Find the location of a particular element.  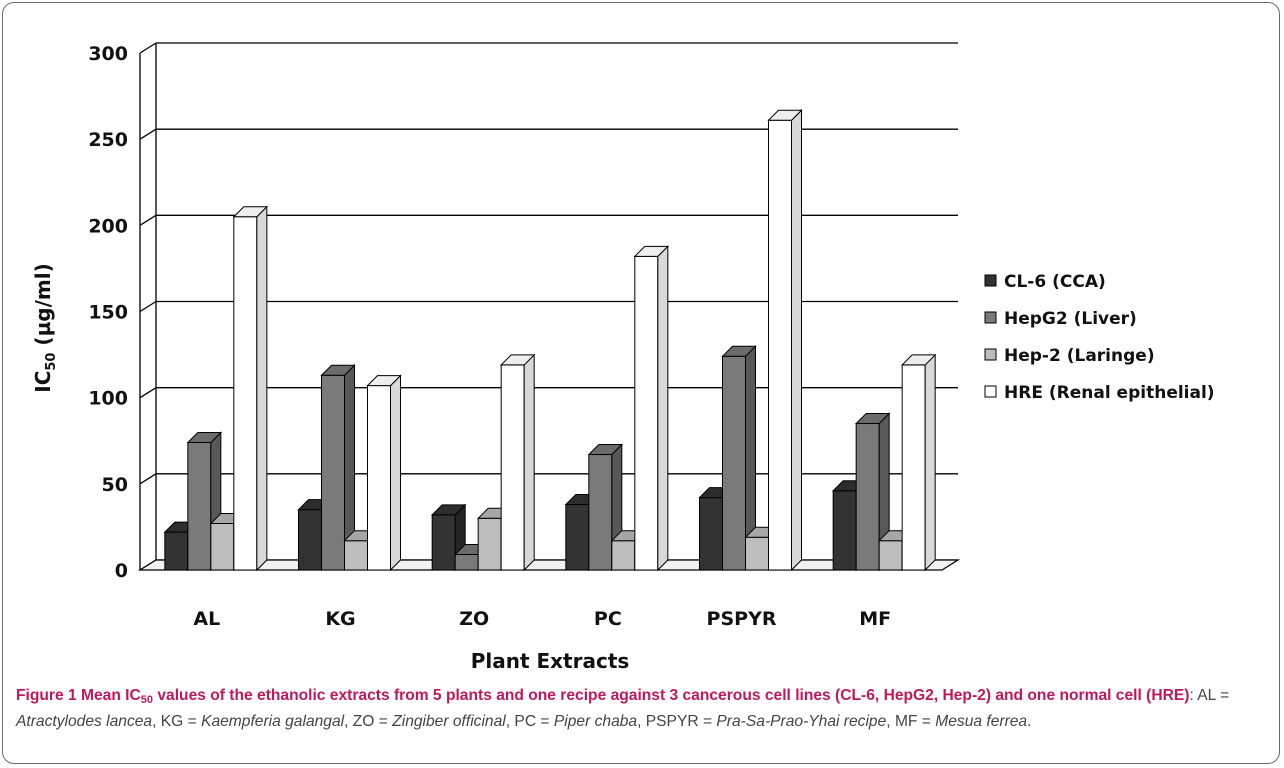

y-tick-label: 100 is located at coordinates (108, 399).